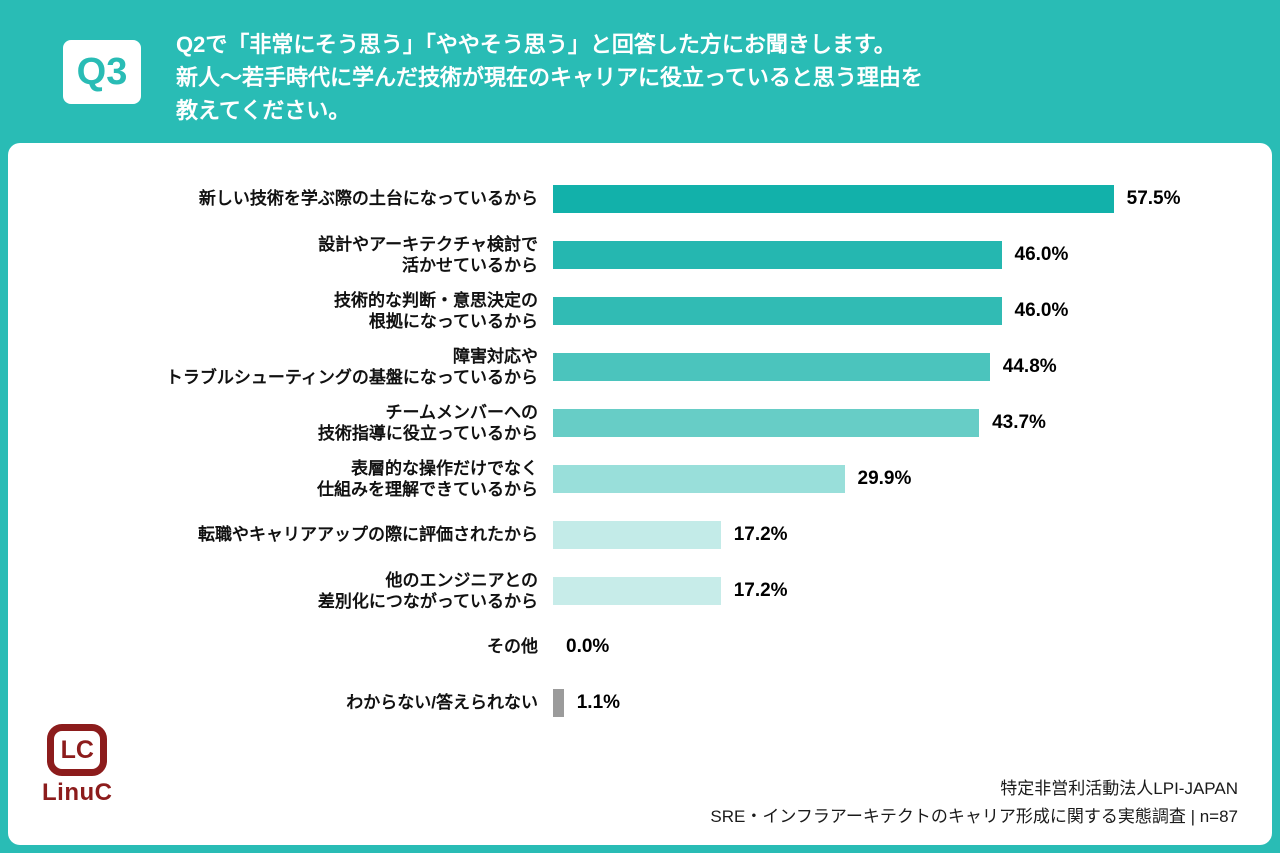 Image resolution: width=1280 pixels, height=853 pixels. Describe the element at coordinates (1029, 366) in the screenshot. I see `bar-value-label: 44.8%` at that location.